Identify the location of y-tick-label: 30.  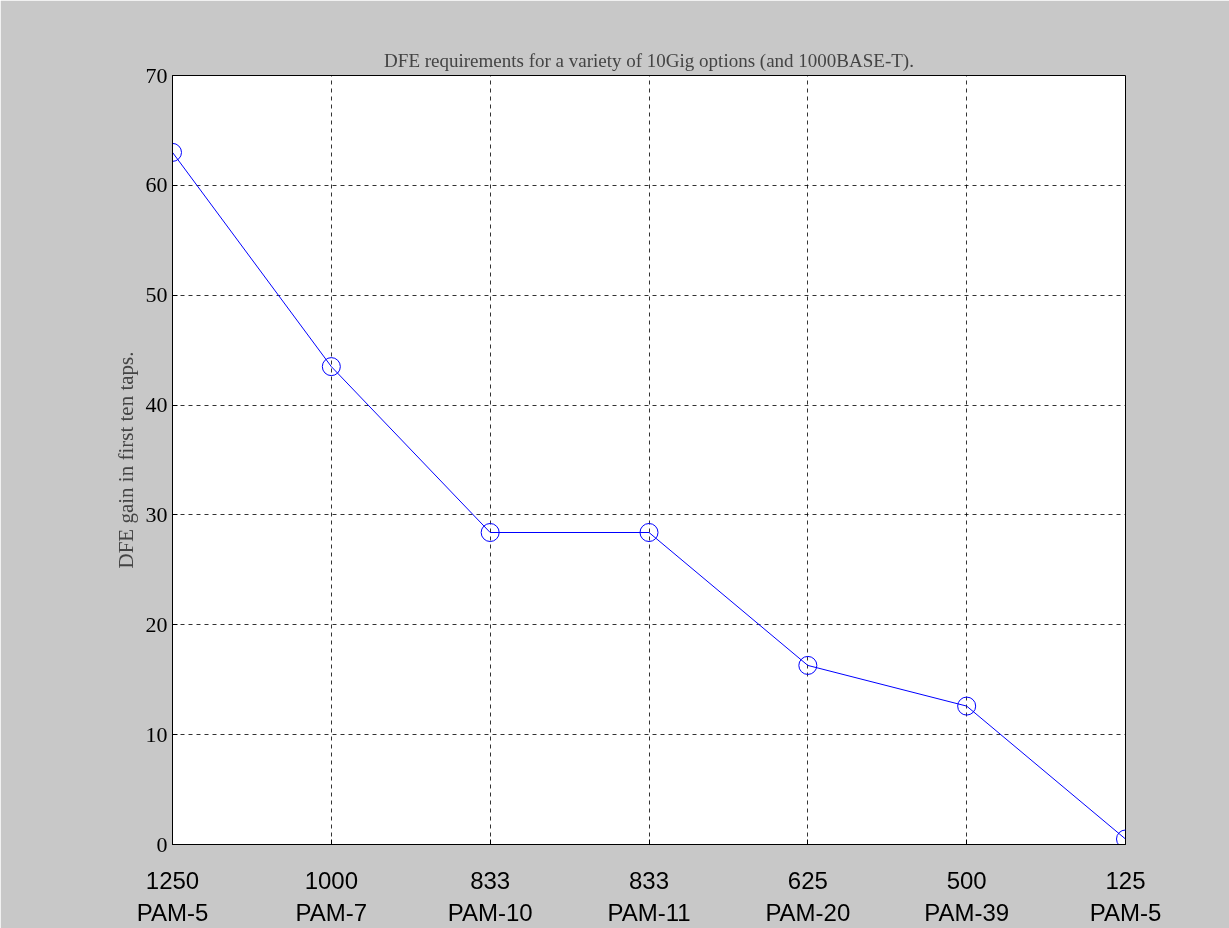
(156, 514).